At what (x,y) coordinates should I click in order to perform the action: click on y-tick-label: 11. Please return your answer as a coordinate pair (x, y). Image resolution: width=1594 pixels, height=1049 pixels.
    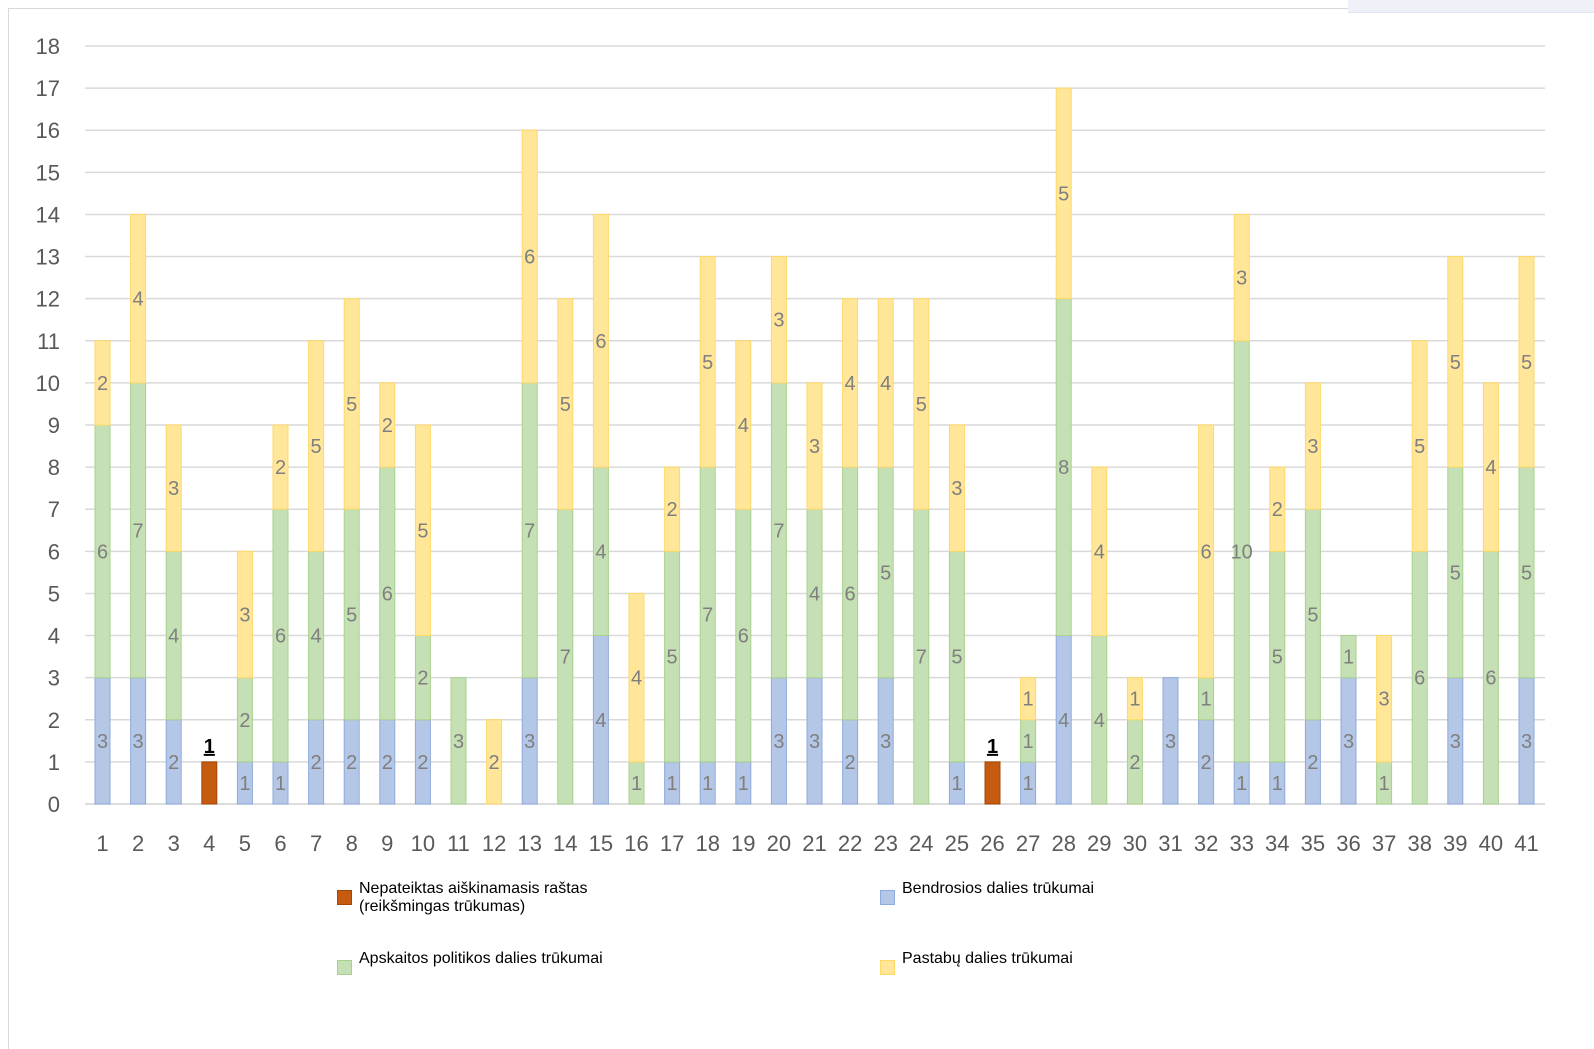
    Looking at the image, I should click on (48, 341).